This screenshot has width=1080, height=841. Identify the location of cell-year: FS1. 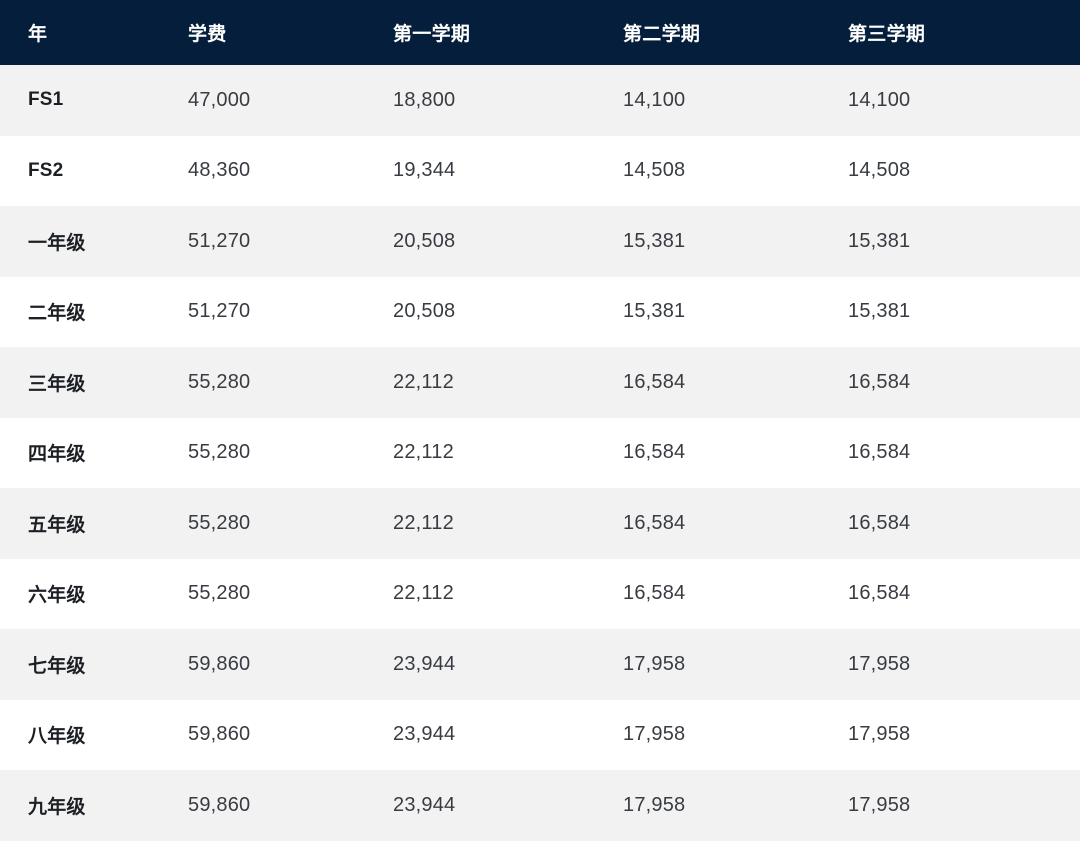
(46, 100).